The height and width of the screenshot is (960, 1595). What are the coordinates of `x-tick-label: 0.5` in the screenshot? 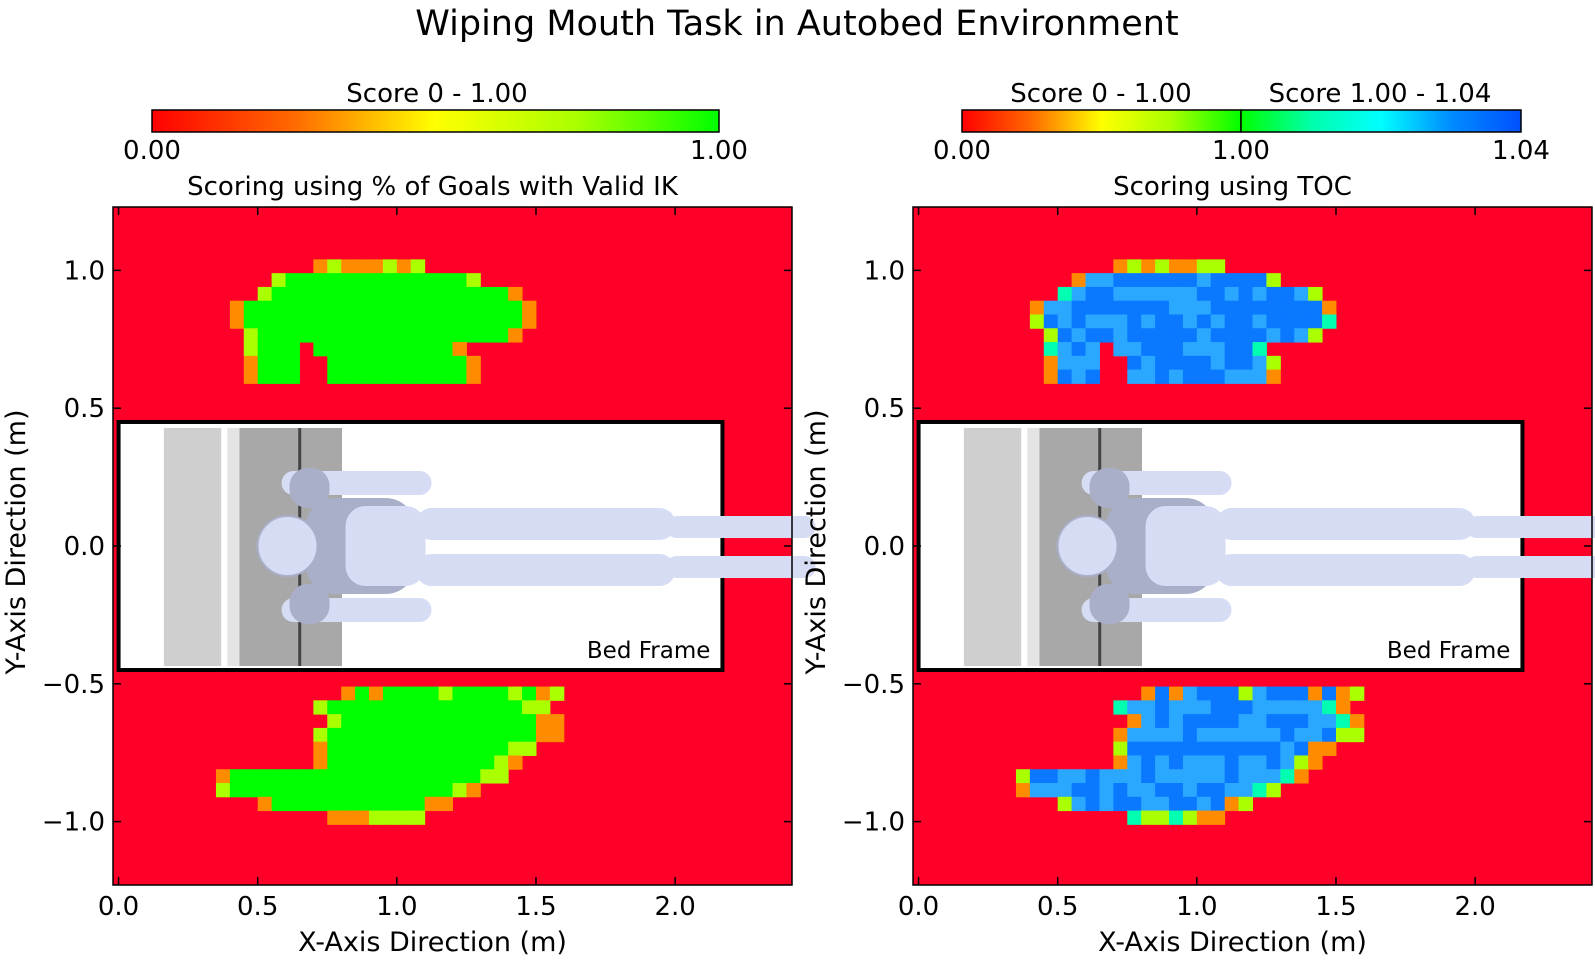 It's located at (1057, 907).